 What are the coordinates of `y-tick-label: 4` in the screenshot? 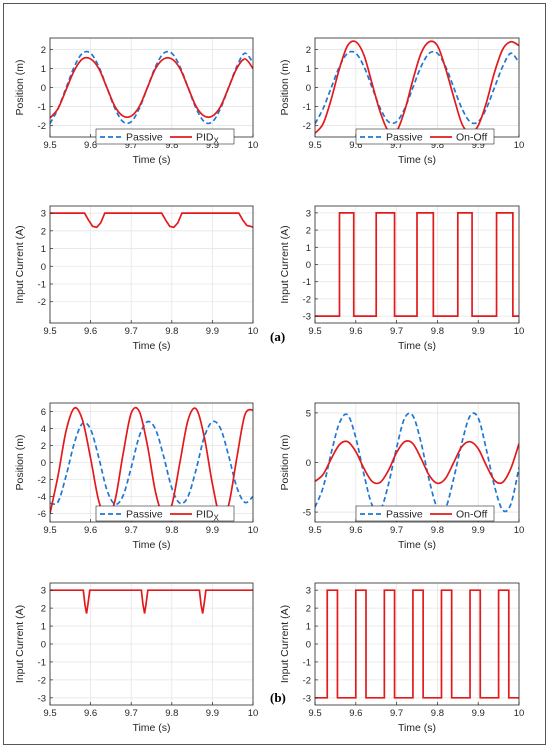 It's located at (43, 429).